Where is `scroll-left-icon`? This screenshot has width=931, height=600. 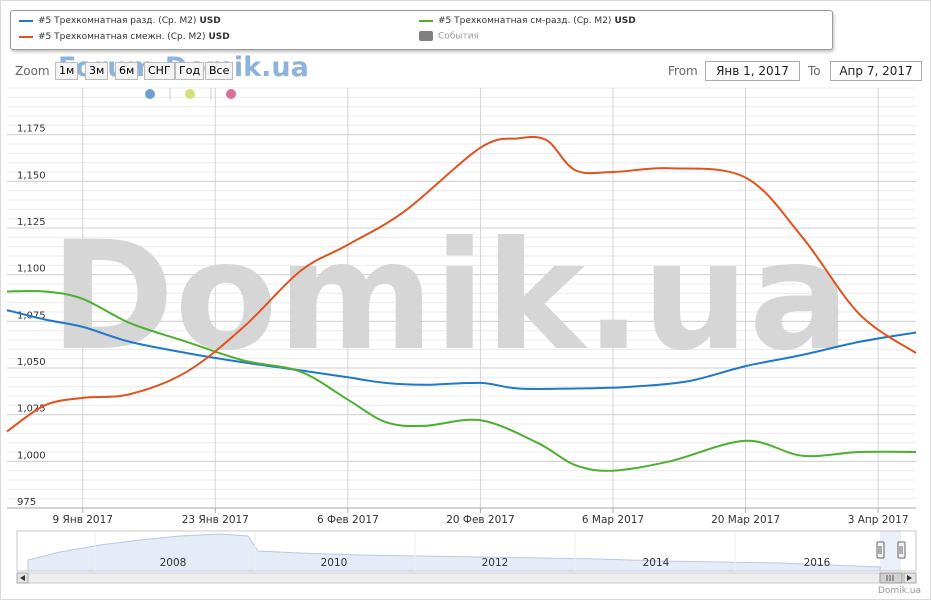 scroll-left-icon is located at coordinates (22, 578).